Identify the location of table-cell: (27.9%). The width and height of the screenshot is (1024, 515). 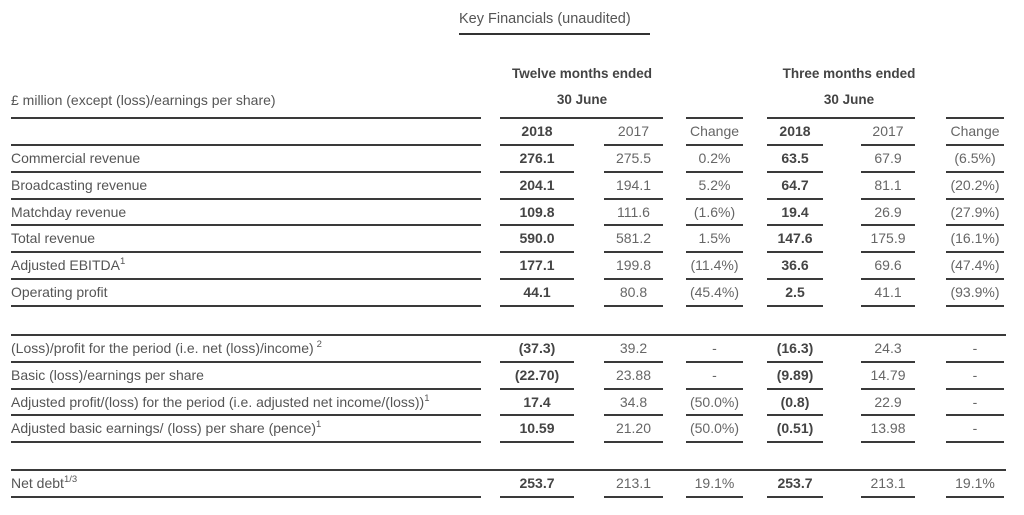
(975, 211).